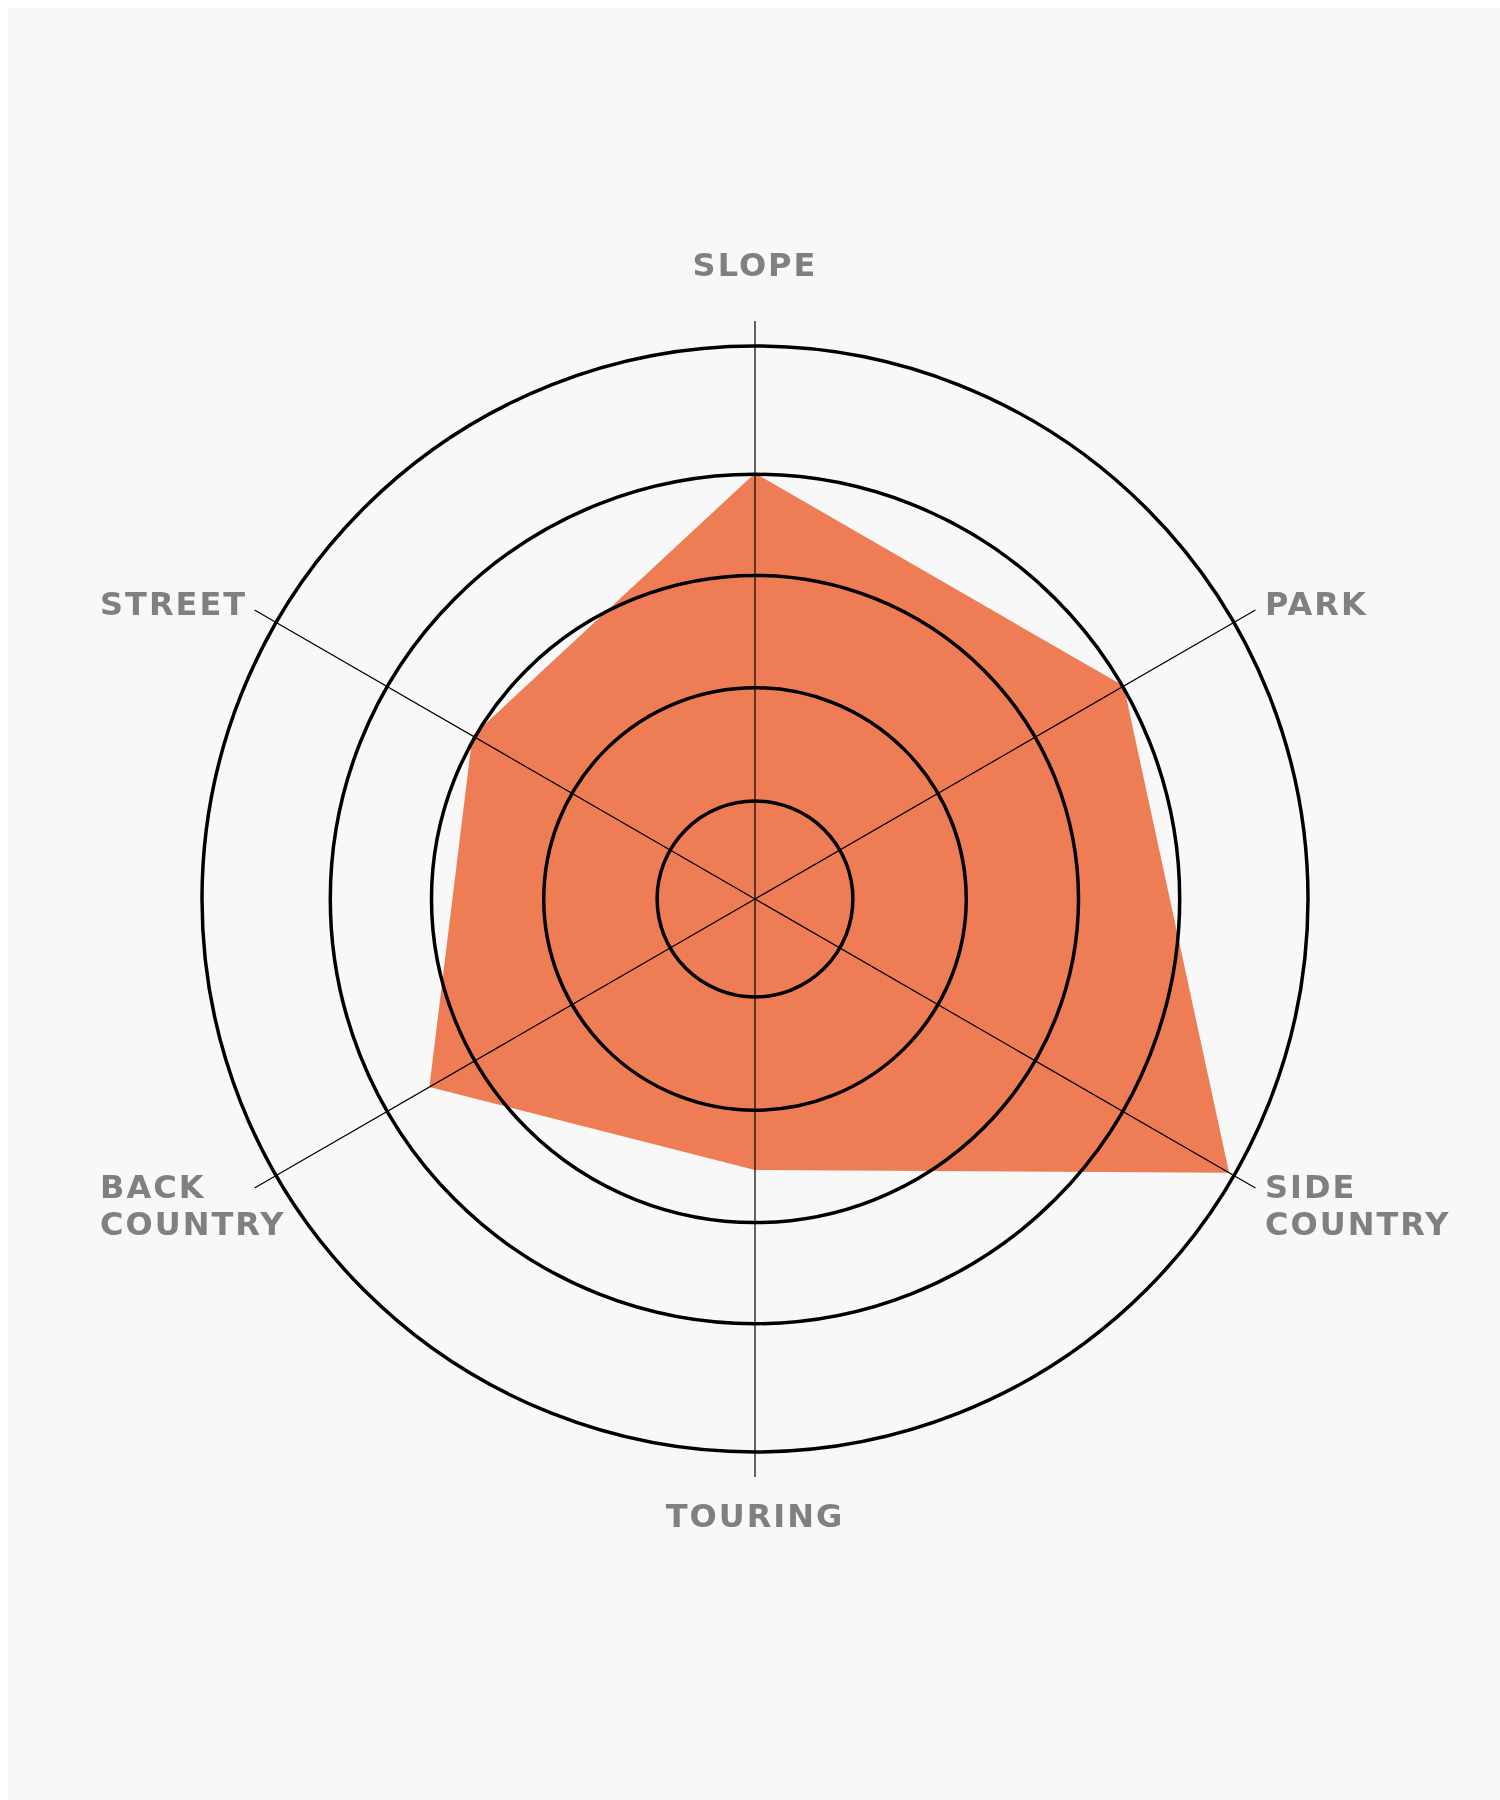 The width and height of the screenshot is (1500, 1800). Describe the element at coordinates (174, 604) in the screenshot. I see `spoke-label: STREET` at that location.